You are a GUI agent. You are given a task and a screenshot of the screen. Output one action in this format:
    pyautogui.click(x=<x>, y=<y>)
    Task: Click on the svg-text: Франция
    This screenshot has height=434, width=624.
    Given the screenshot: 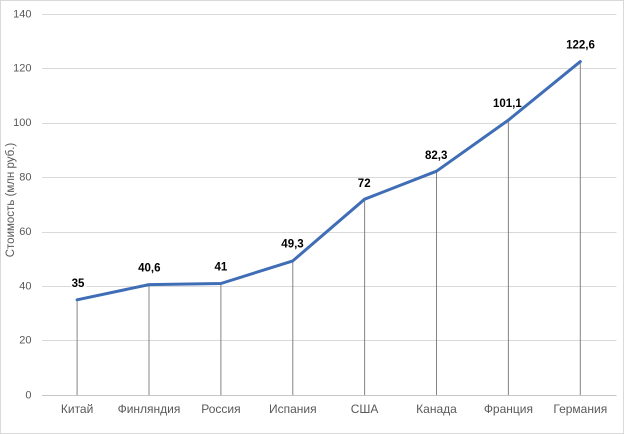 What is the action you would take?
    pyautogui.click(x=508, y=409)
    